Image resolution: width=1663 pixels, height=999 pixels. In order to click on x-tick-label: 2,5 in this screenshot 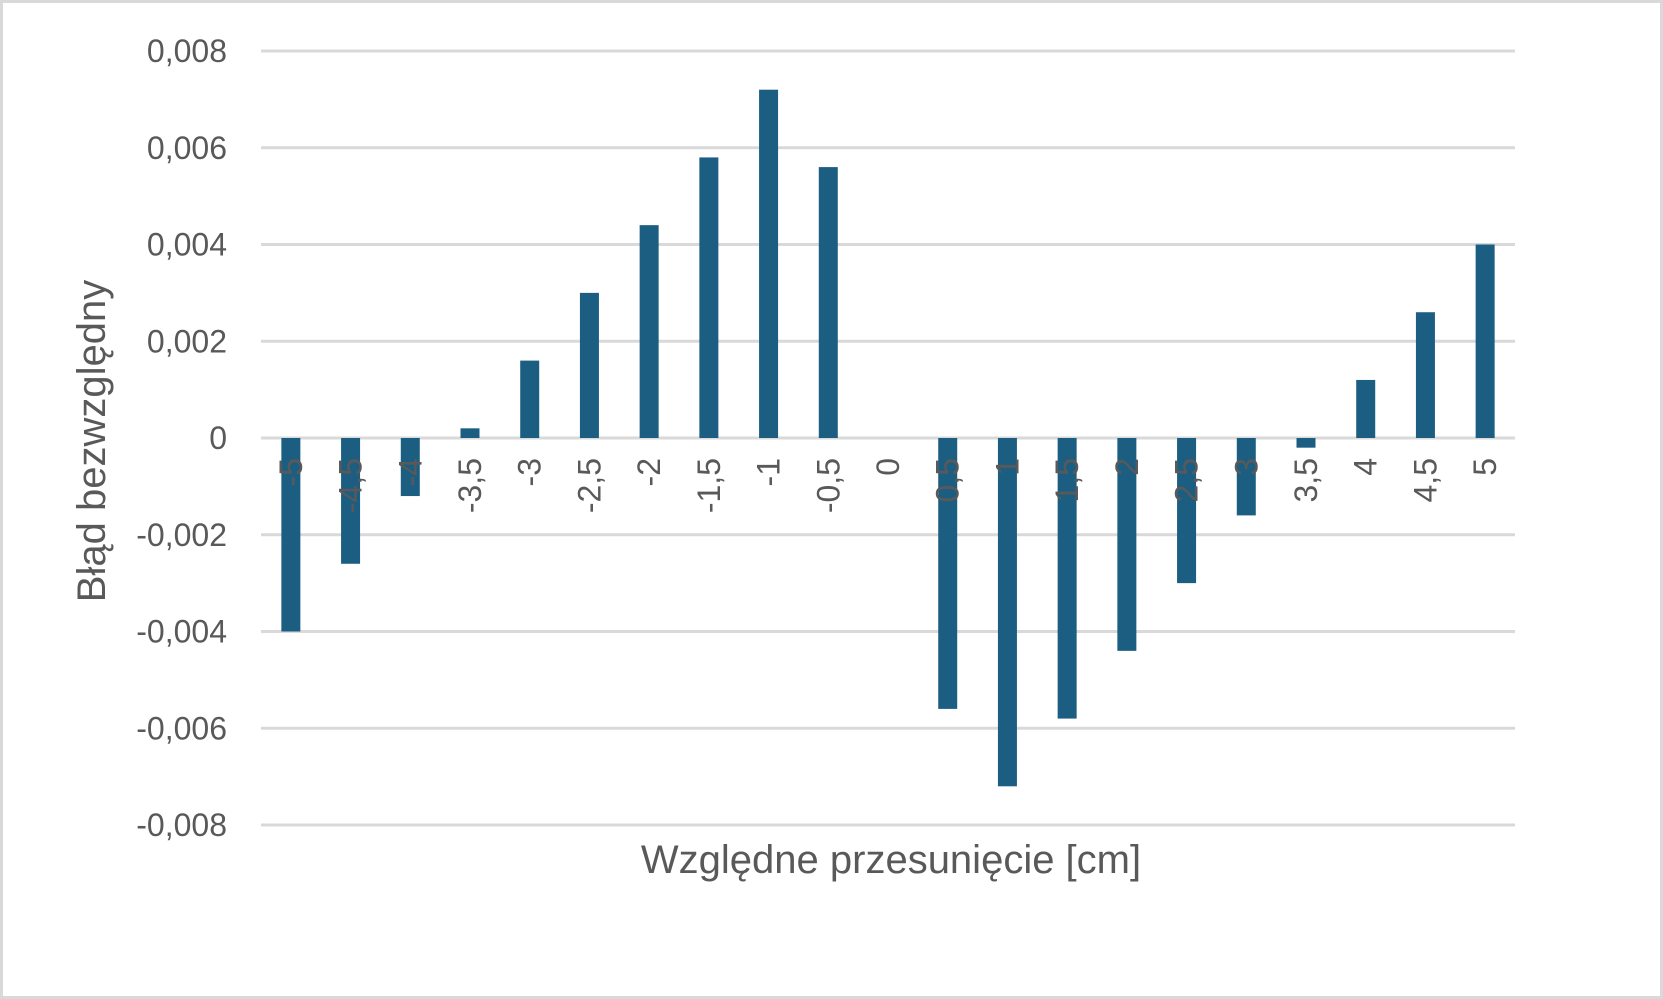, I will do `click(1187, 480)`.